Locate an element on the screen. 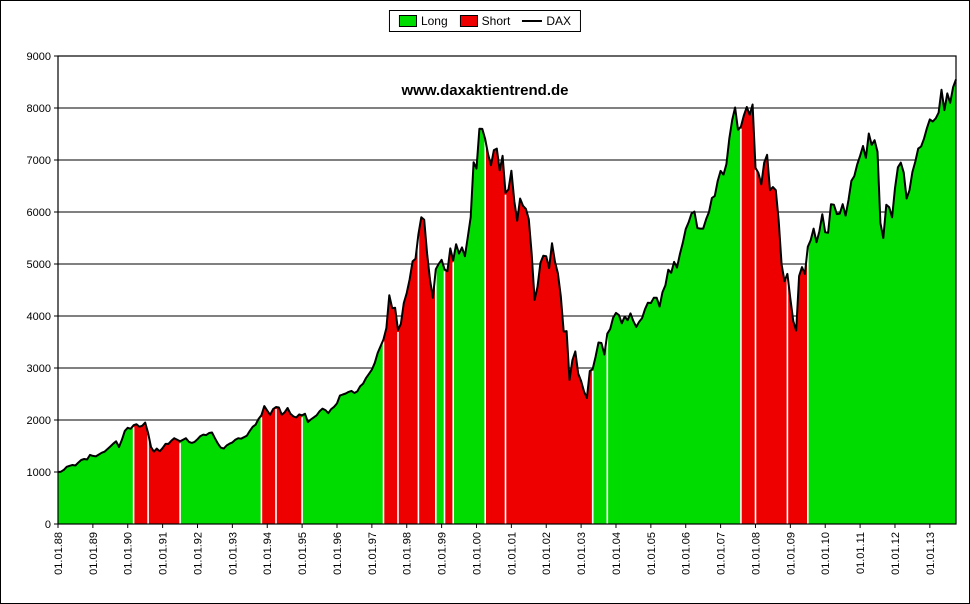 The image size is (970, 604). svg-text: 01.01.92 is located at coordinates (198, 553).